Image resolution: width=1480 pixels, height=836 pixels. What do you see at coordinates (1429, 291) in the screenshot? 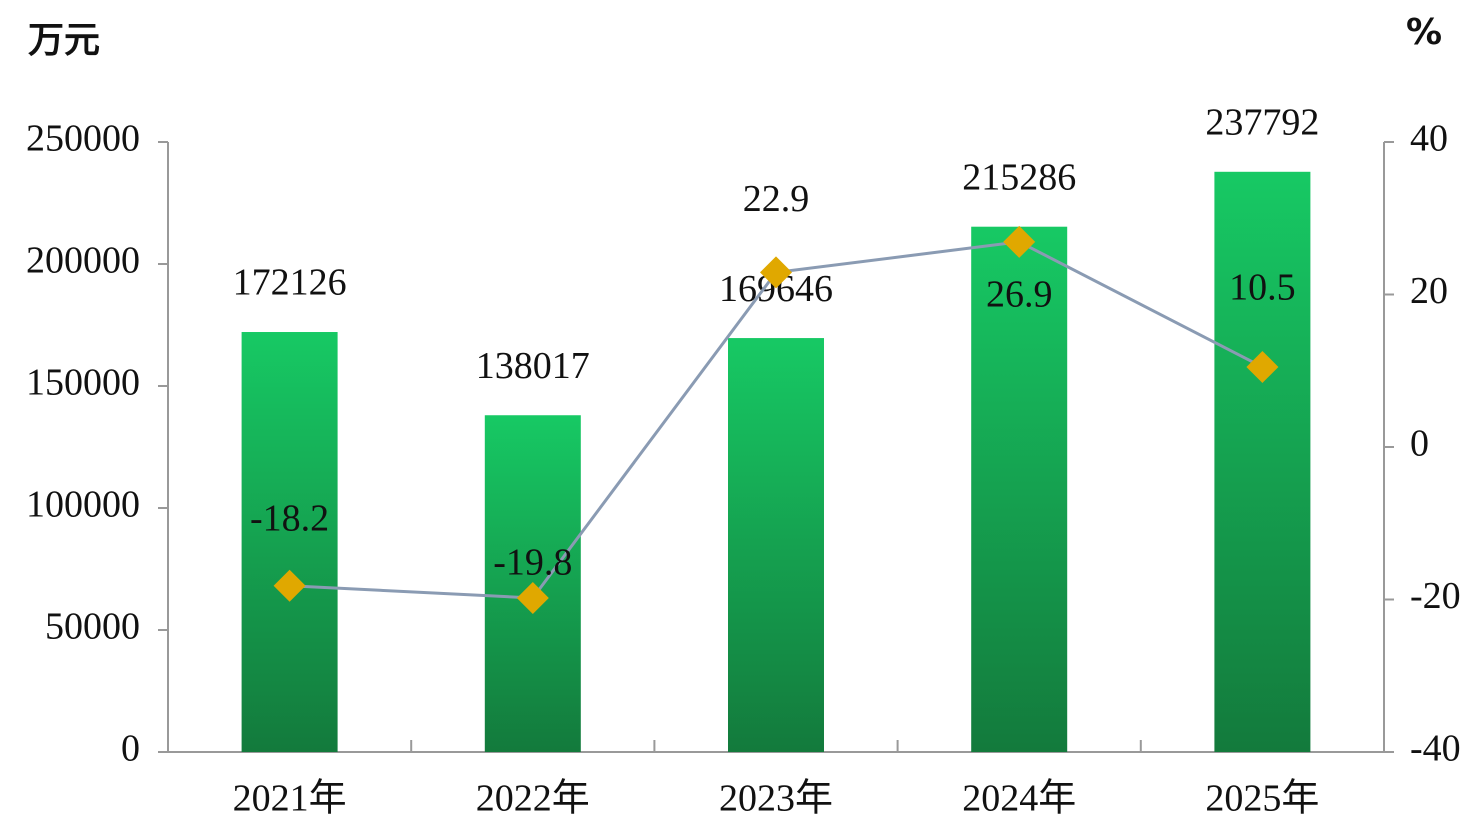
I see `y2-tick-label: 20` at bounding box center [1429, 291].